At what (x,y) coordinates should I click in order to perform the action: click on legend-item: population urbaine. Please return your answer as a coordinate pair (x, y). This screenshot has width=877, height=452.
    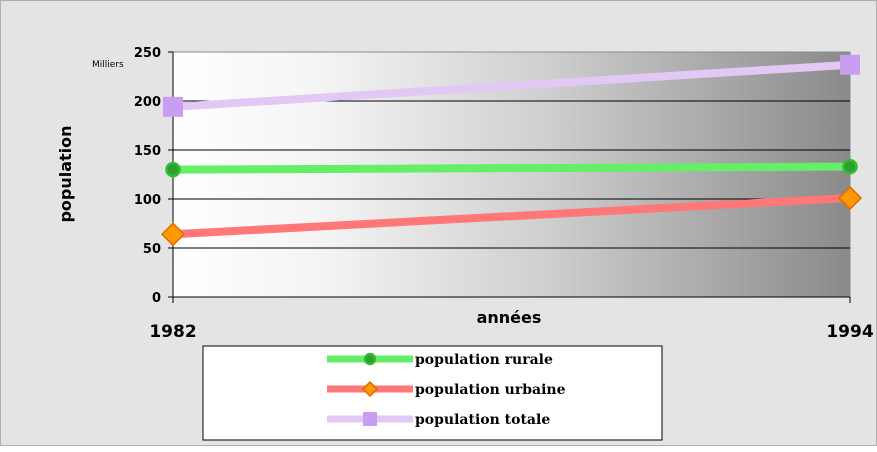
    Looking at the image, I should click on (446, 389).